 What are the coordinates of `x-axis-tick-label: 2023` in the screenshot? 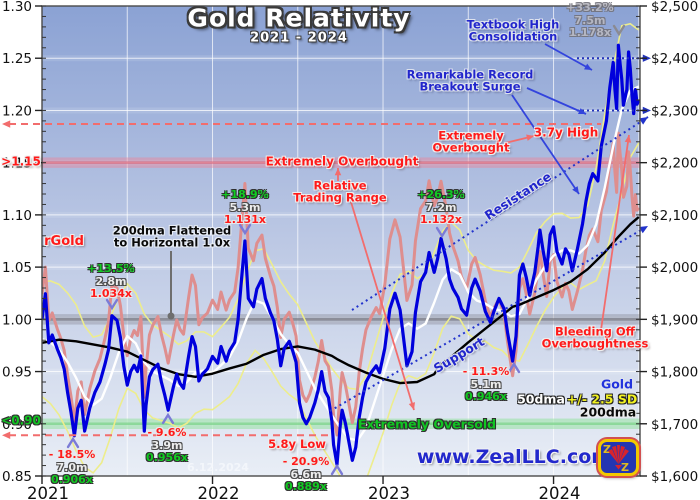 It's located at (389, 492).